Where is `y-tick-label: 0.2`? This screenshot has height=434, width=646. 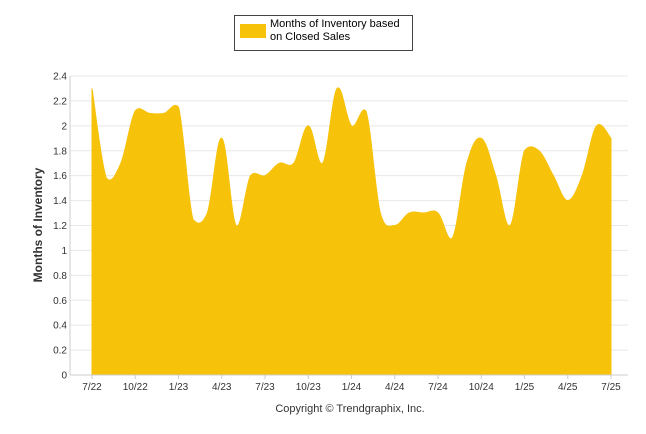 y-tick-label: 0.2 is located at coordinates (60, 351).